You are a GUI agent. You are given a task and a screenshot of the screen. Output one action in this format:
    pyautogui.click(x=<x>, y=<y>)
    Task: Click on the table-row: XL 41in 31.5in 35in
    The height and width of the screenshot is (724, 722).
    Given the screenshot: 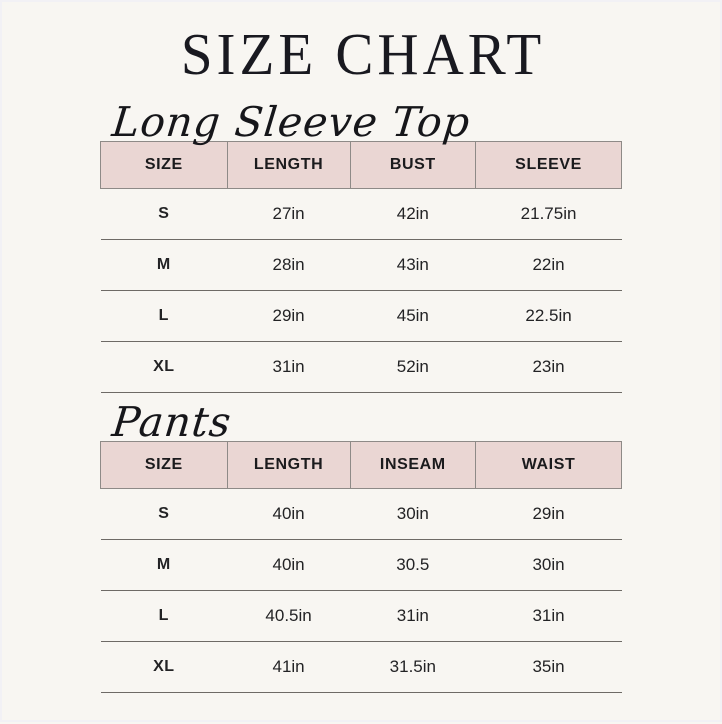 What is the action you would take?
    pyautogui.click(x=361, y=667)
    